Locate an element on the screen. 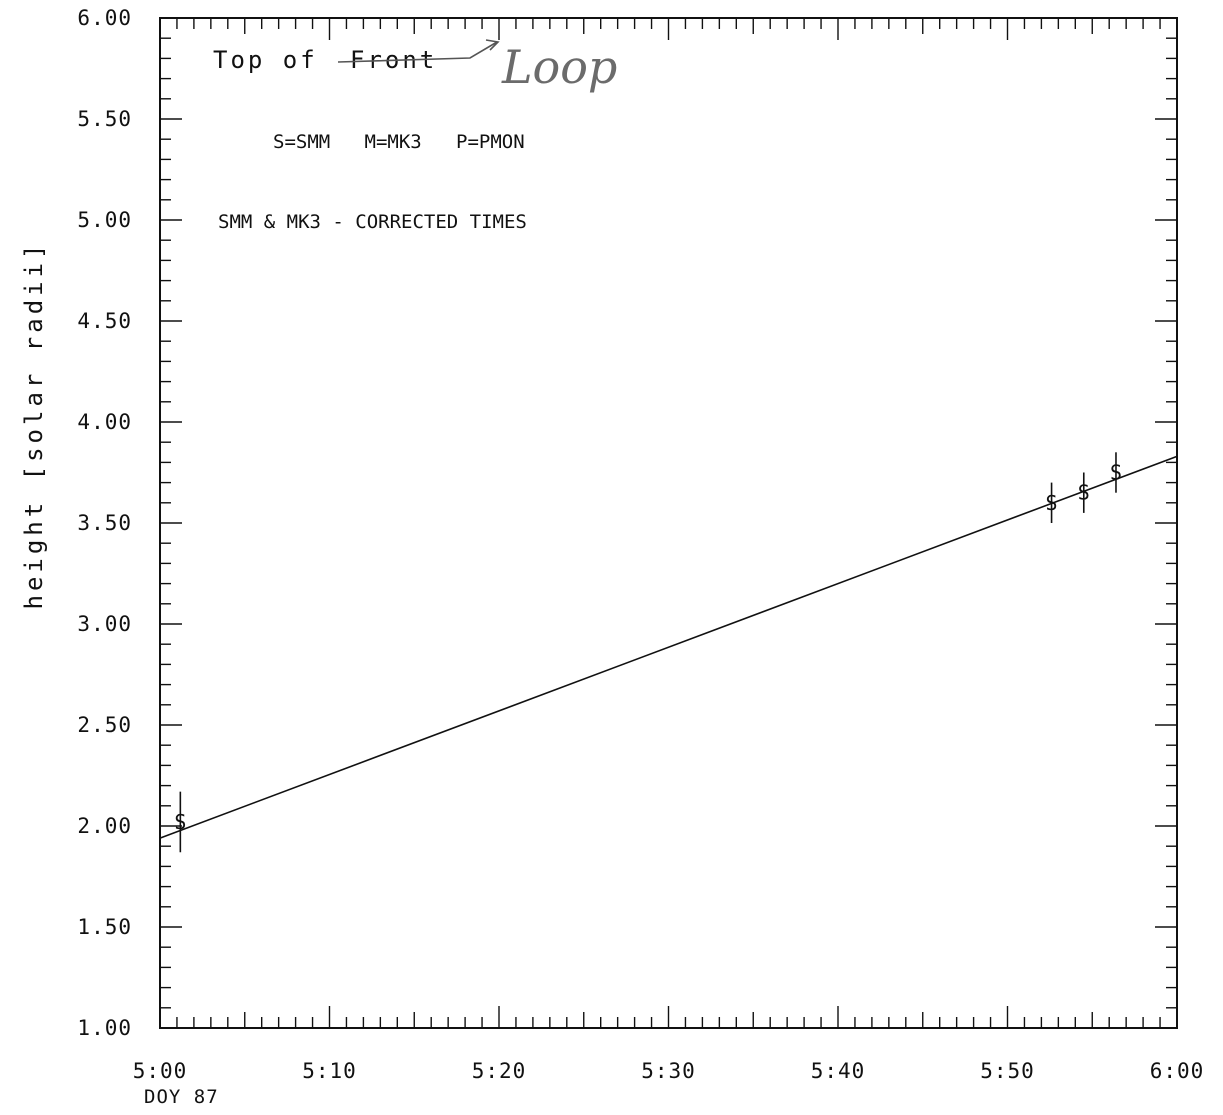 The image size is (1223, 1115). y-tick-label: 2.50 is located at coordinates (104, 725).